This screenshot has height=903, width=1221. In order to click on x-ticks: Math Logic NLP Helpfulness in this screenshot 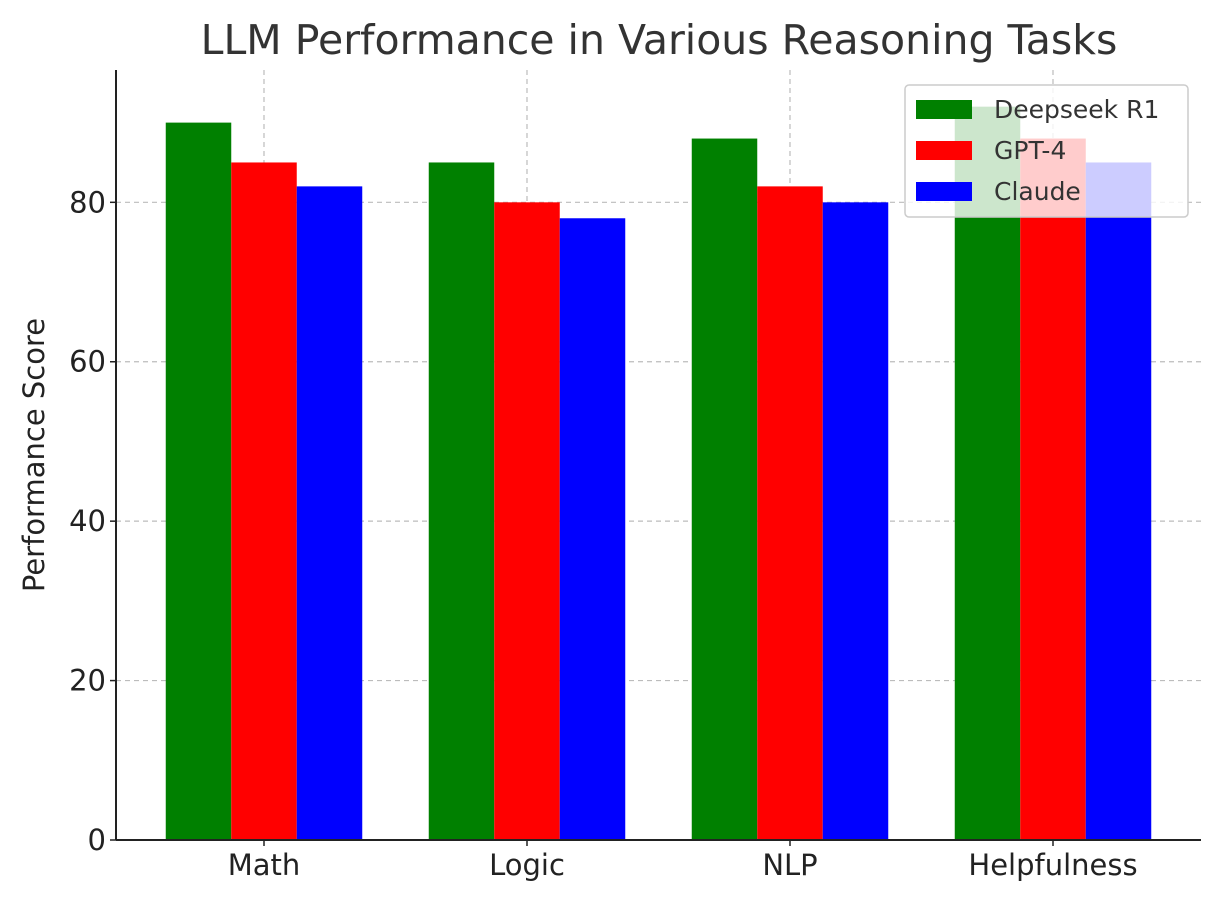, I will do `click(683, 861)`.